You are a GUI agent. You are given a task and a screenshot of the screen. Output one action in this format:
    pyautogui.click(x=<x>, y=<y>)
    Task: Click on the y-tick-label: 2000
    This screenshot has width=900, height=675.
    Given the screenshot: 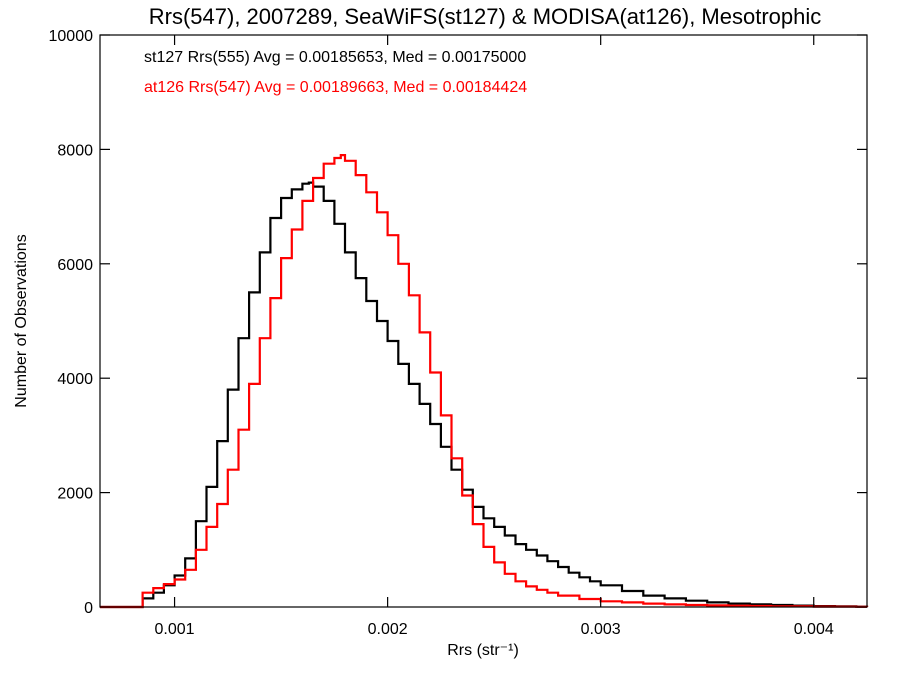 What is the action you would take?
    pyautogui.click(x=75, y=494)
    